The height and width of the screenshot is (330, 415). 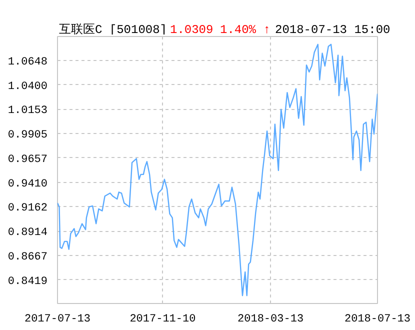 I want to click on x-tick-label: 2017-07-13, so click(x=57, y=320).